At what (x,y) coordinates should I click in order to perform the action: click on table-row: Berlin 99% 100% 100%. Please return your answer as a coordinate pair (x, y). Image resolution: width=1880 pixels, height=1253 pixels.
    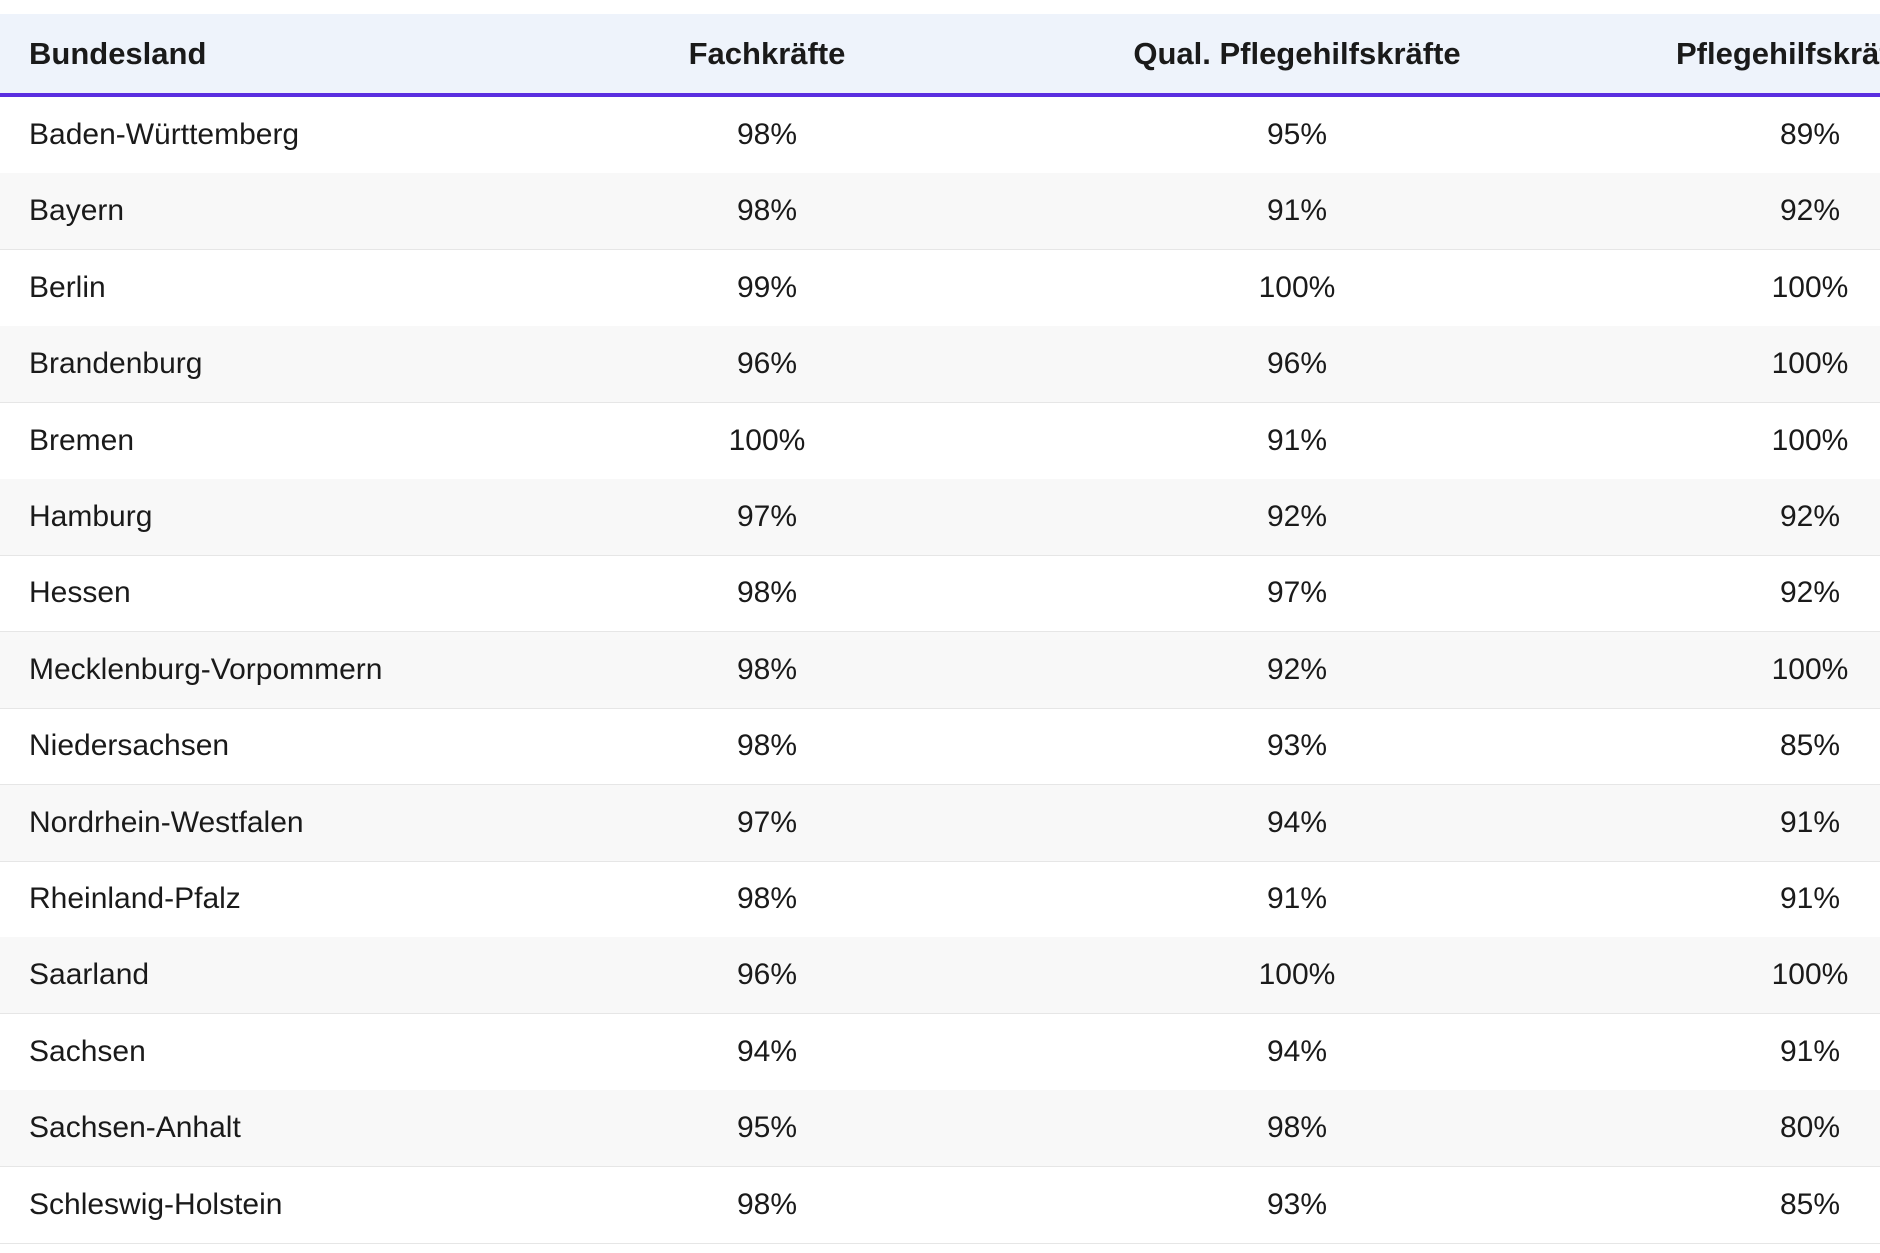
    Looking at the image, I should click on (940, 288).